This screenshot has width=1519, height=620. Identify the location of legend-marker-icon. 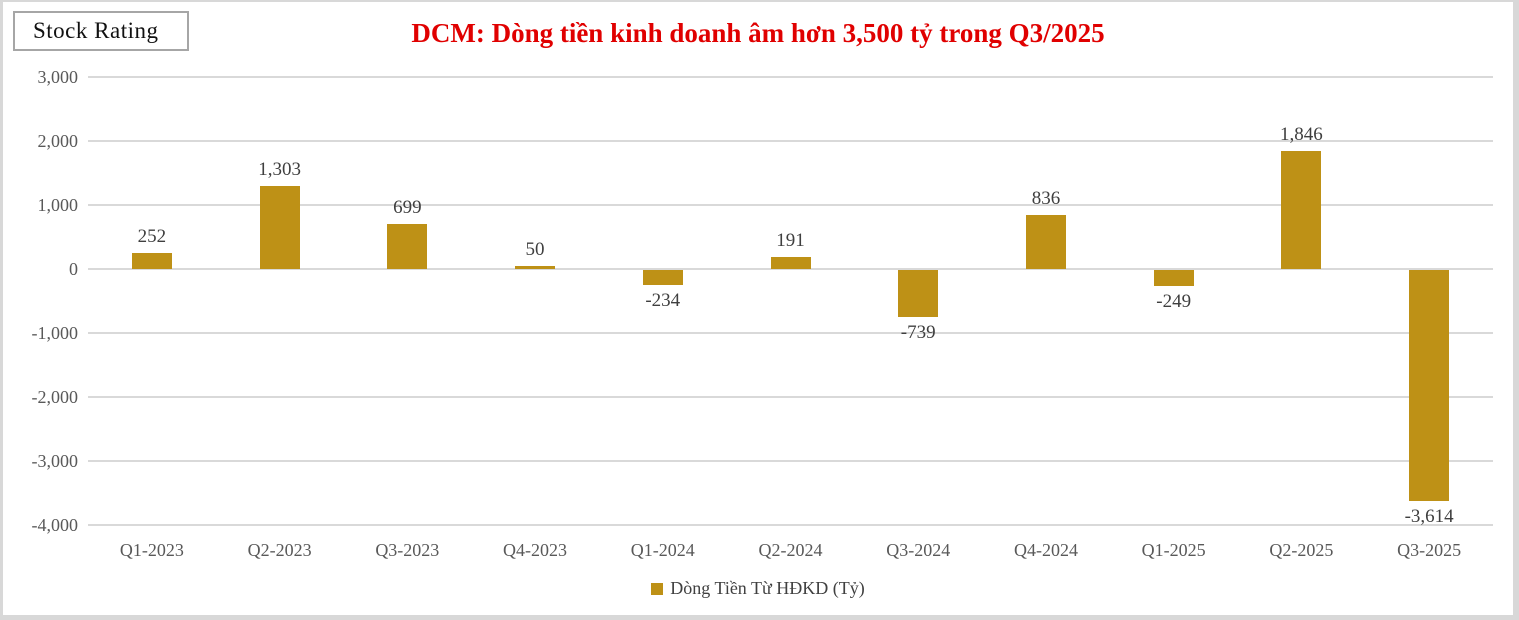
(657, 588).